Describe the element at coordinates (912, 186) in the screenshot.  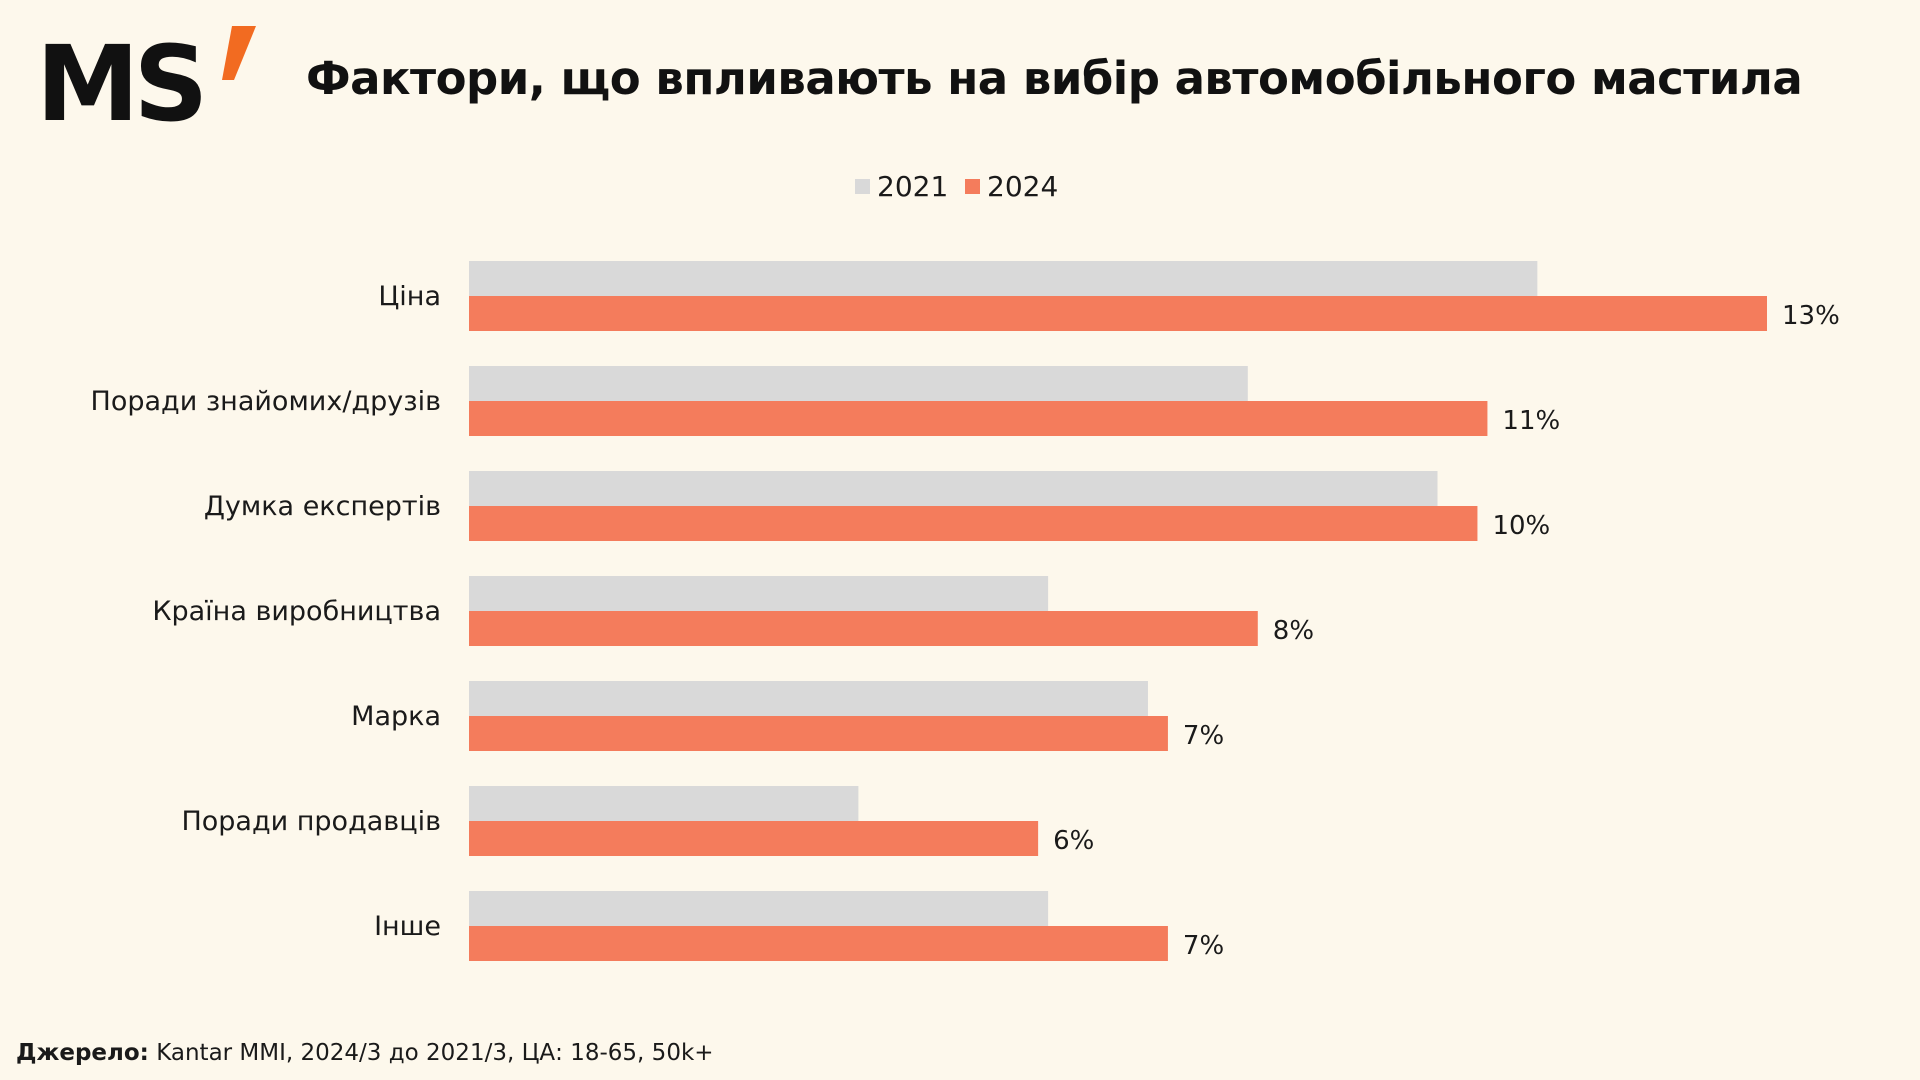
I see `legend-label-2021: 2021` at that location.